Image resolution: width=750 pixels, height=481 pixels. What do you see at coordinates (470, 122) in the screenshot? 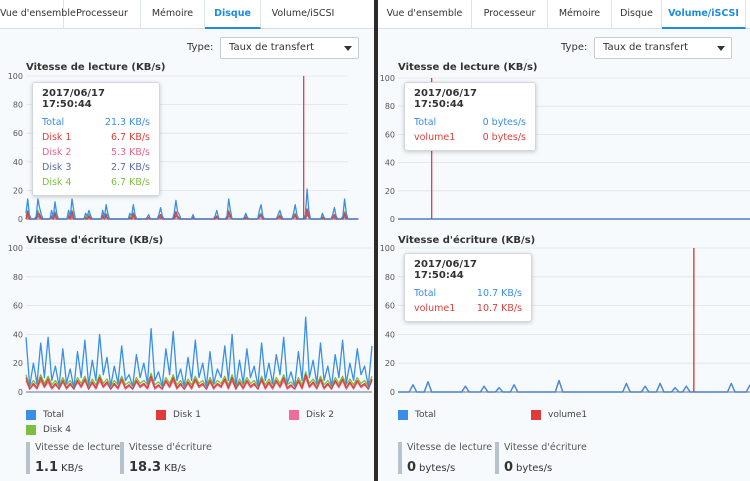
I see `tooltip-row: Total 0 bytes/s` at bounding box center [470, 122].